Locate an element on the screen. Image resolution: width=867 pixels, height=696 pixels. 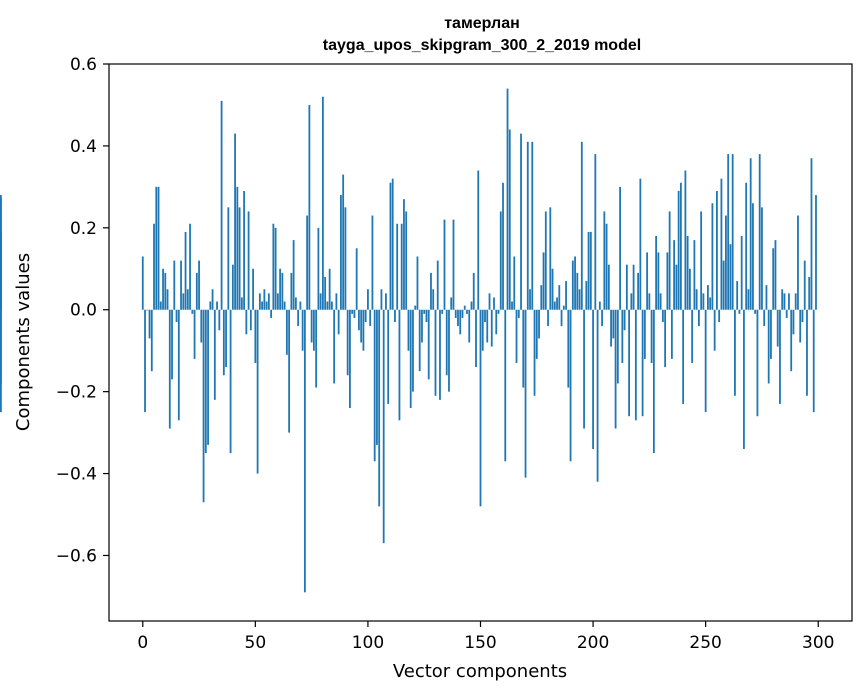
x-tick-label: 50 is located at coordinates (256, 643).